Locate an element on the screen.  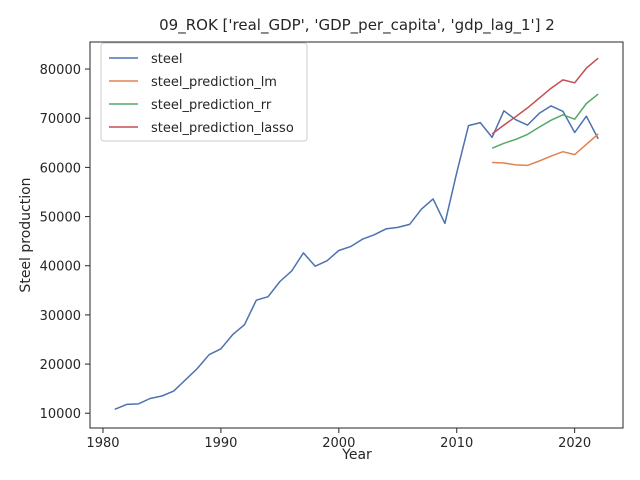
x-axis-label: Year is located at coordinates (356, 455).